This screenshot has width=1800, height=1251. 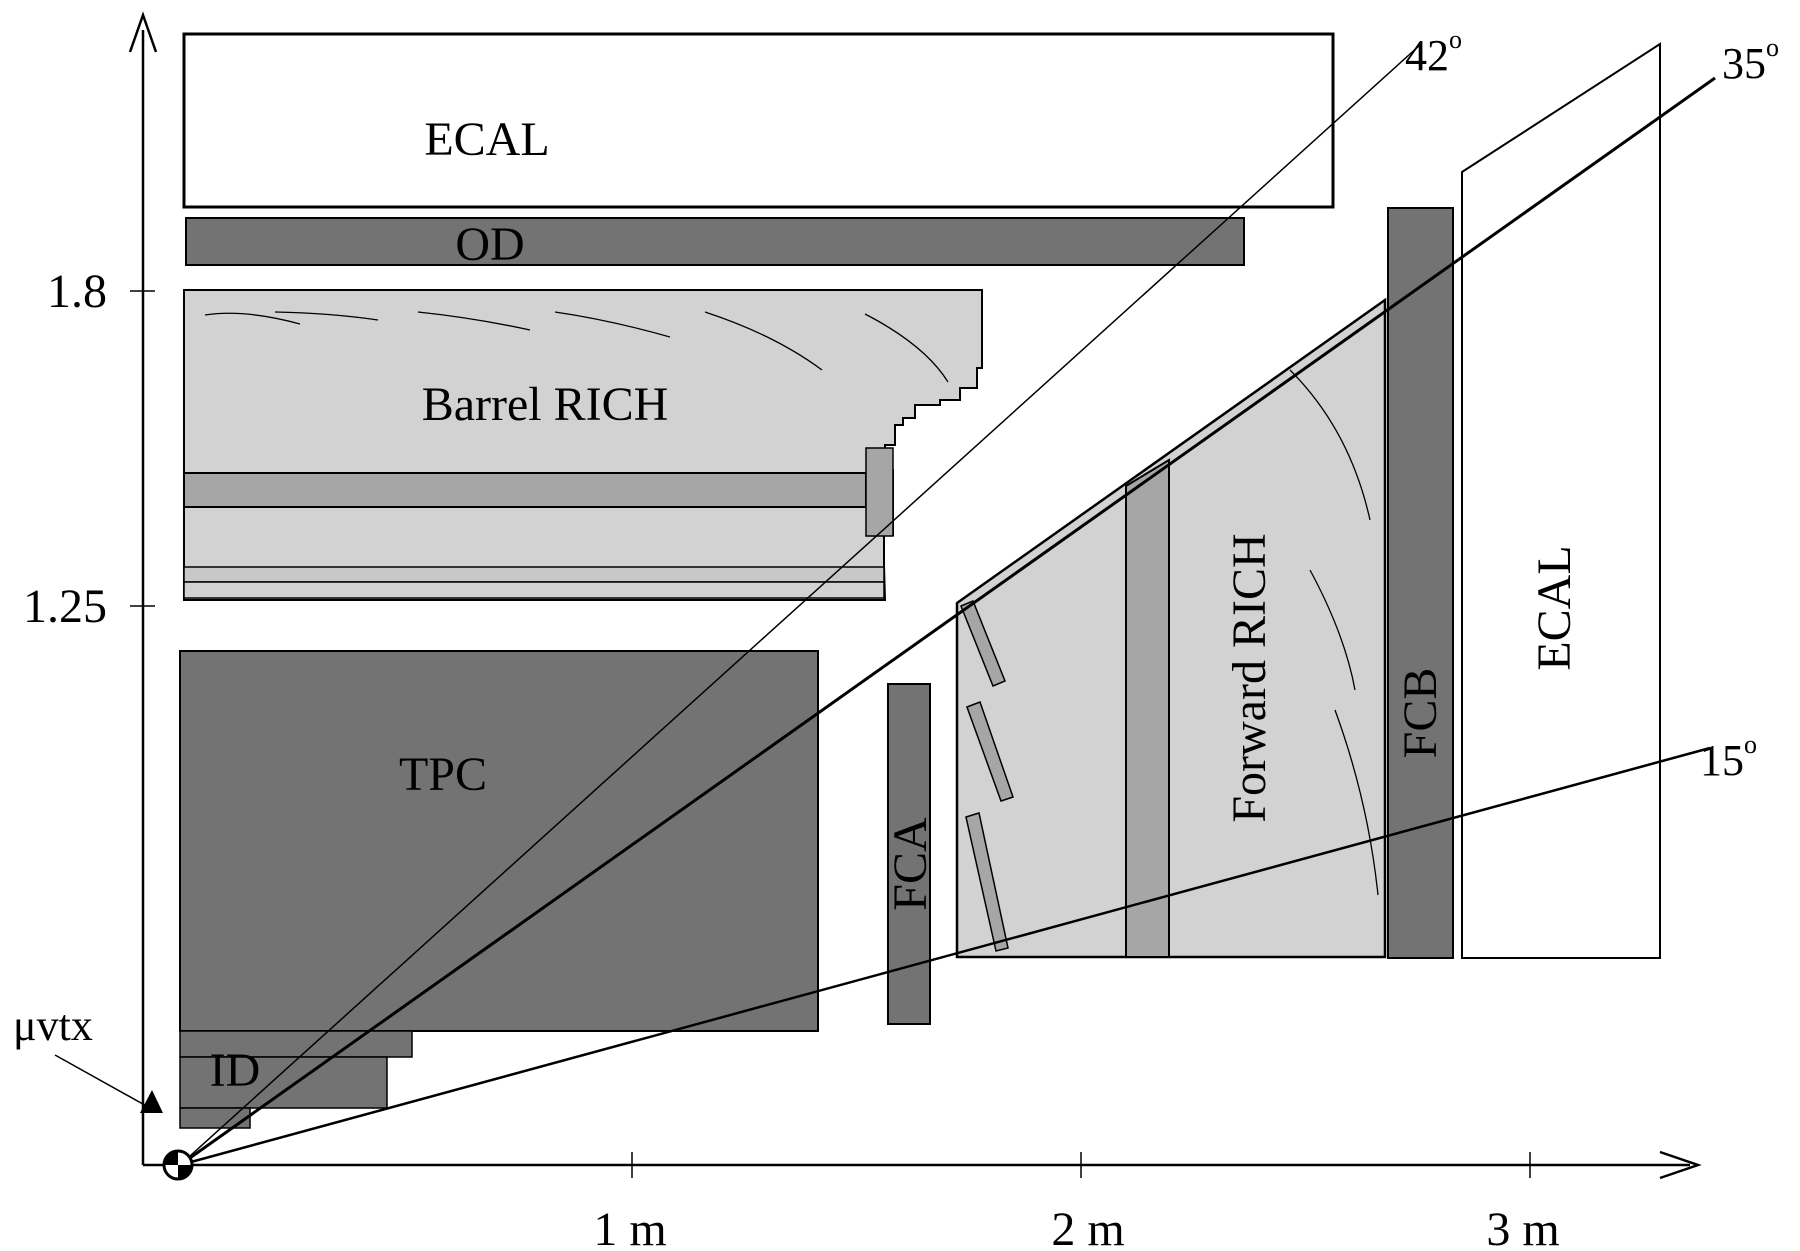 What do you see at coordinates (77, 291) in the screenshot?
I see `y-tick-label-1-8: 1.8` at bounding box center [77, 291].